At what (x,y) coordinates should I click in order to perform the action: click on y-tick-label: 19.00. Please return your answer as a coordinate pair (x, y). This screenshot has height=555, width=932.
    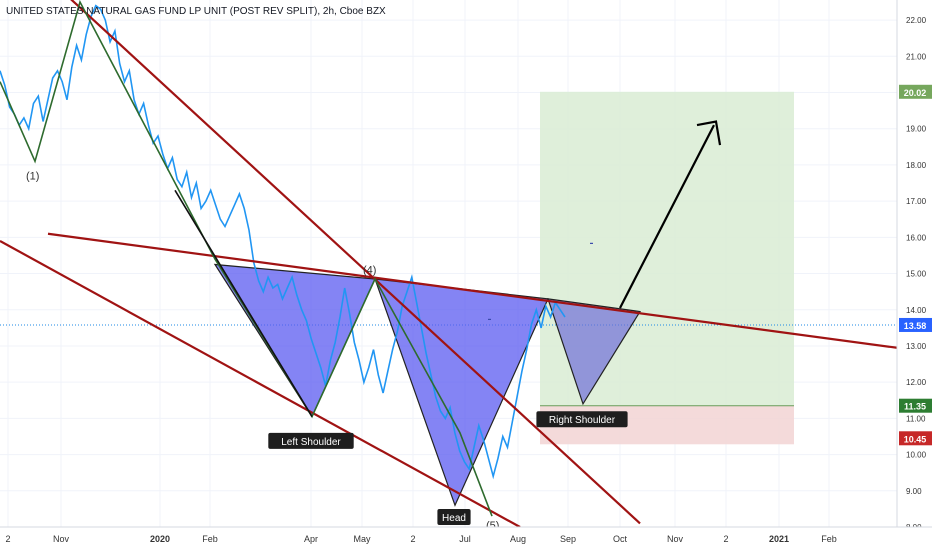
    Looking at the image, I should click on (916, 129).